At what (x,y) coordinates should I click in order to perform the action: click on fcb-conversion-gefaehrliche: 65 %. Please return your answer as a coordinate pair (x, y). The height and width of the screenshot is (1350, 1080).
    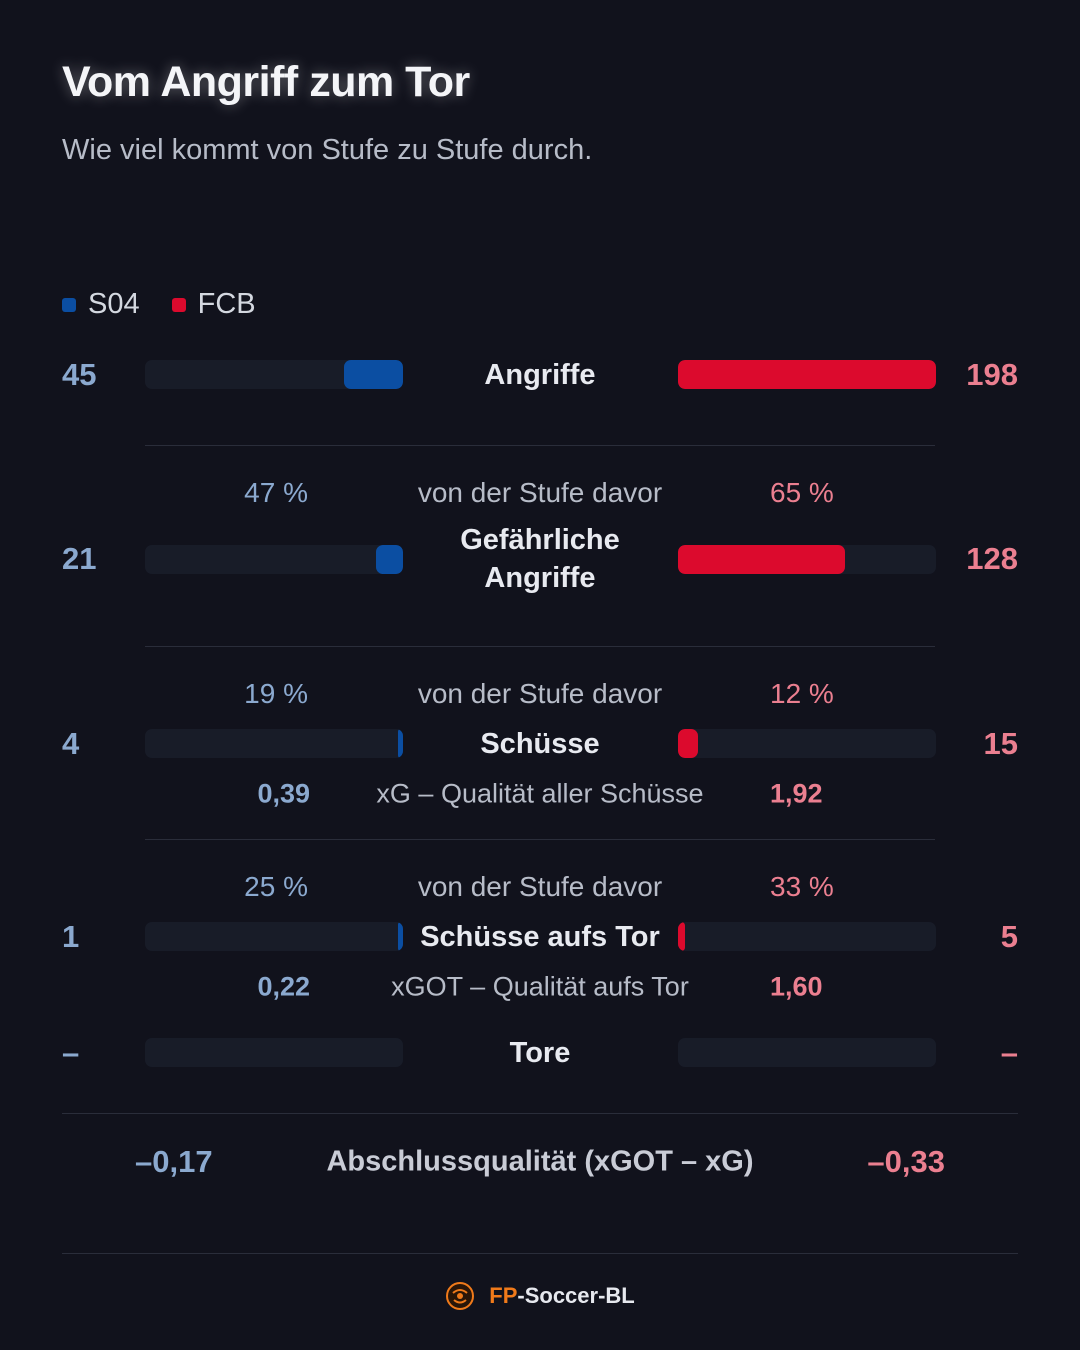
    Looking at the image, I should click on (802, 492).